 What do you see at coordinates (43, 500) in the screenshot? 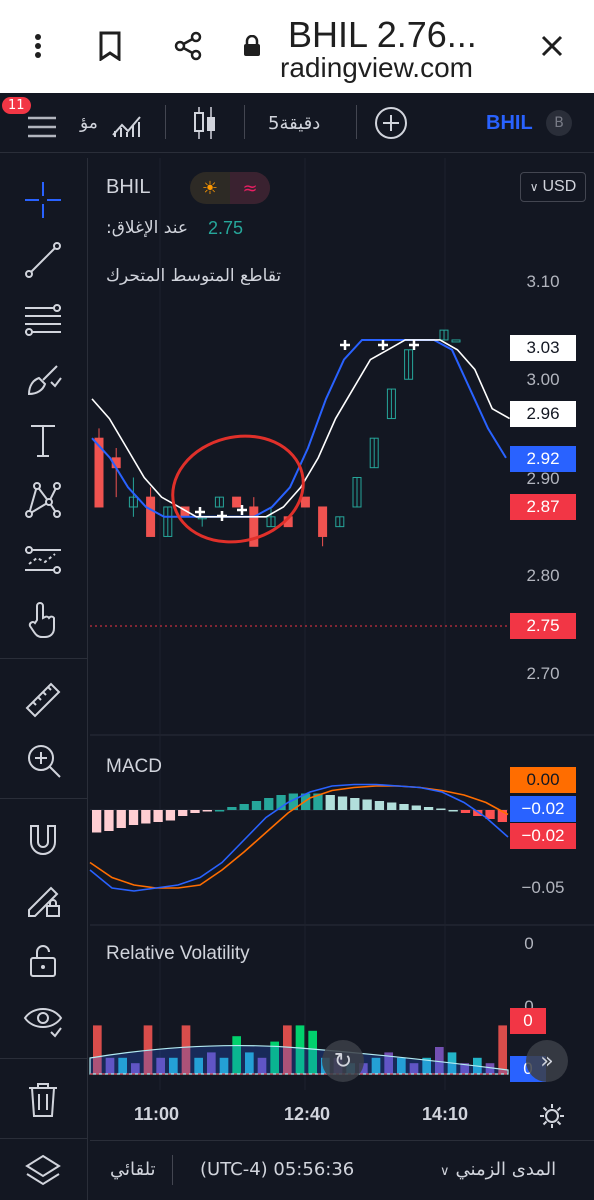
I see `pattern-icon` at bounding box center [43, 500].